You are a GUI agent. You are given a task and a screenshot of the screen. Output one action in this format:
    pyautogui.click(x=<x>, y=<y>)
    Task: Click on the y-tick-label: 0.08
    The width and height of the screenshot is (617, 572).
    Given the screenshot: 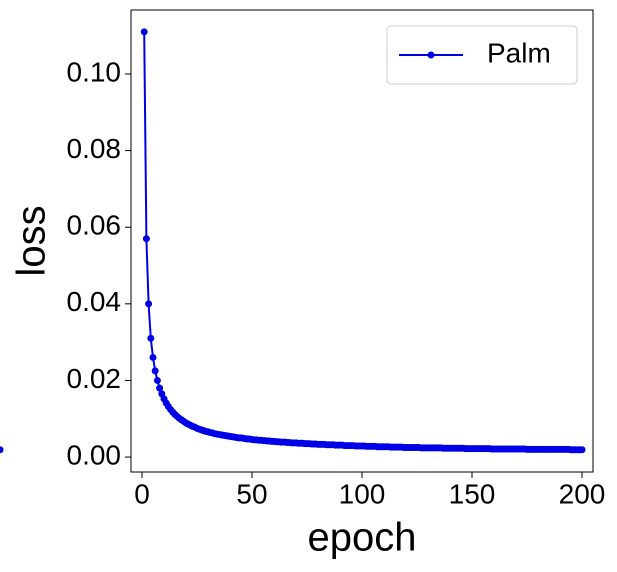 What is the action you would take?
    pyautogui.click(x=94, y=148)
    